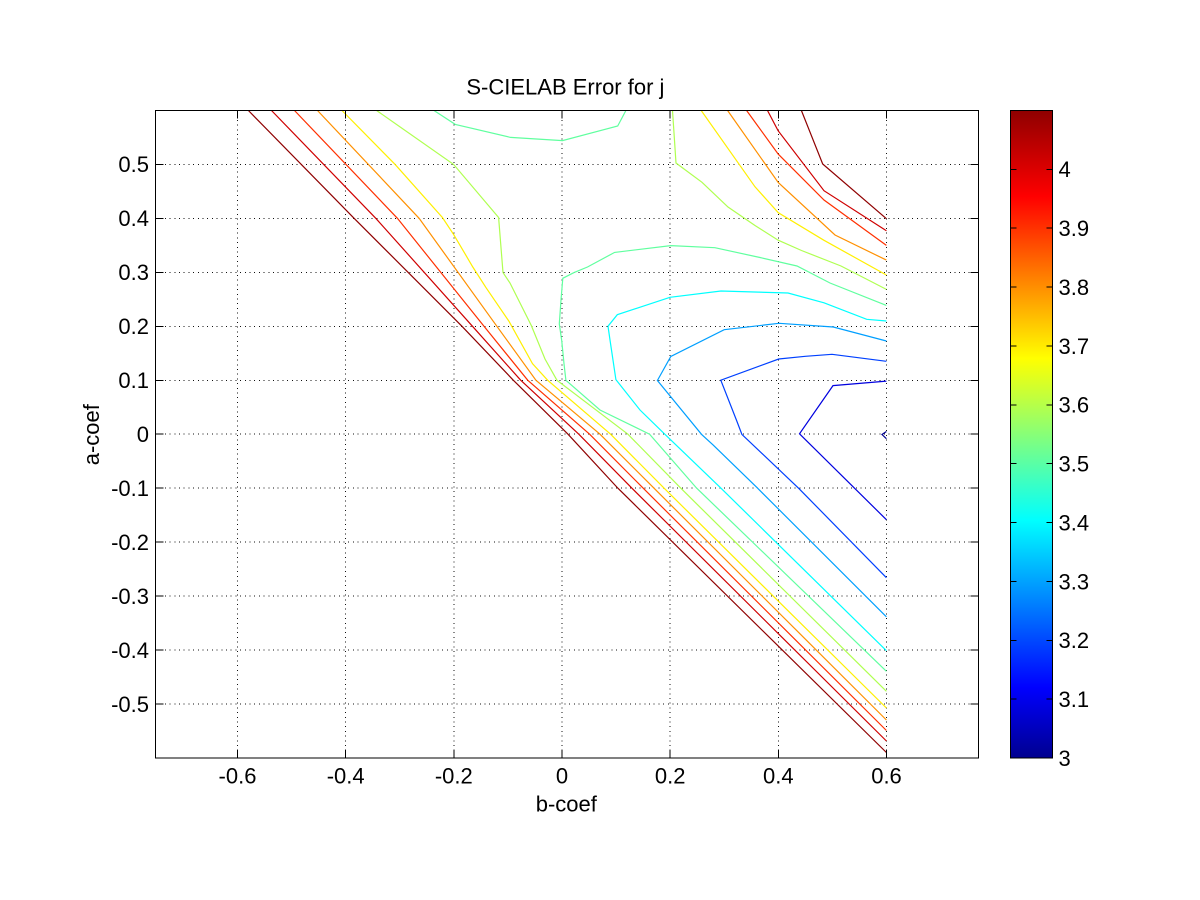 The image size is (1200, 900). I want to click on svg-text: 3.4, so click(1074, 522).